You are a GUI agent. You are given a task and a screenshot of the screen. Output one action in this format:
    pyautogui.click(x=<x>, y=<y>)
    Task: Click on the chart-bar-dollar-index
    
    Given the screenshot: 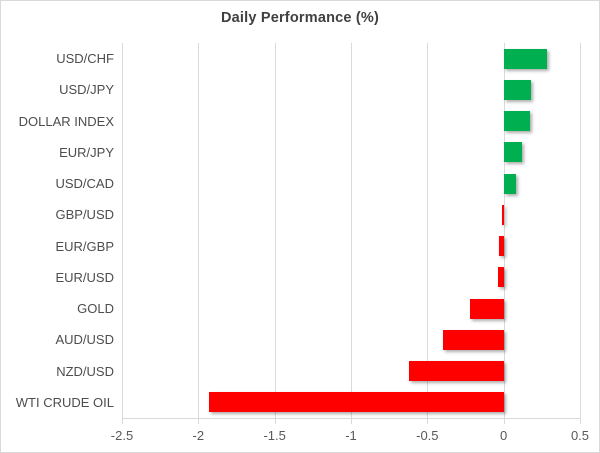 What is the action you would take?
    pyautogui.click(x=517, y=121)
    